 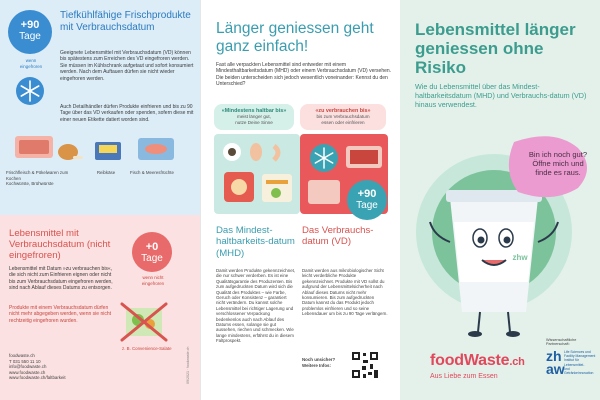 I want to click on product-label-fish: Fisch & Meeresfrüchte, so click(x=152, y=172).